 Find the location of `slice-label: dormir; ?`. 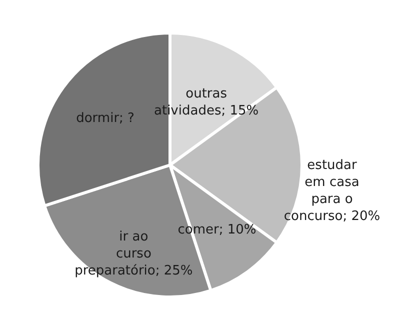

slice-label: dormir; ? is located at coordinates (105, 118).